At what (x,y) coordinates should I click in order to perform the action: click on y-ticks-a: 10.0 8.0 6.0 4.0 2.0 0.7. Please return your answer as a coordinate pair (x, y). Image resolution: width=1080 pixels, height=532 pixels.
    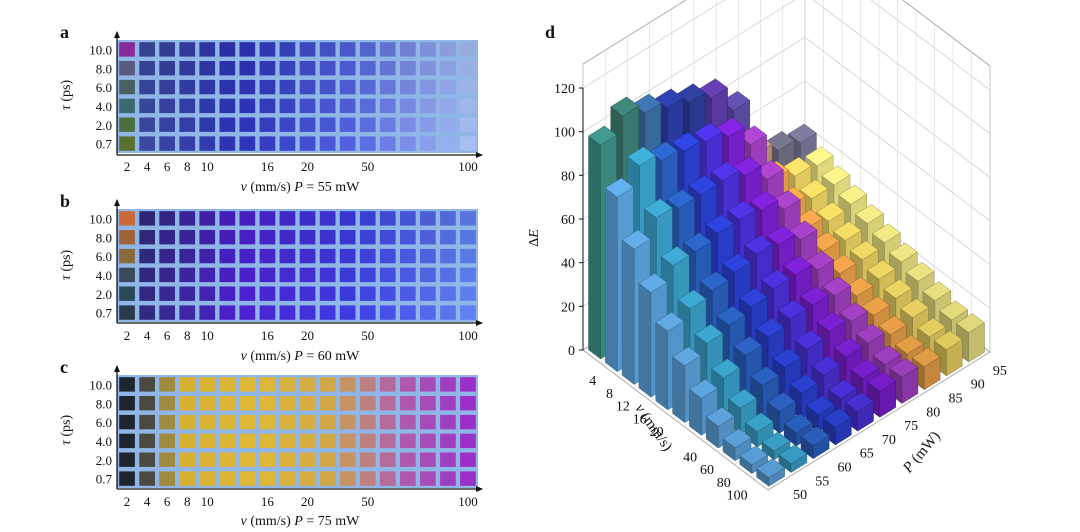
    Looking at the image, I should click on (100, 96).